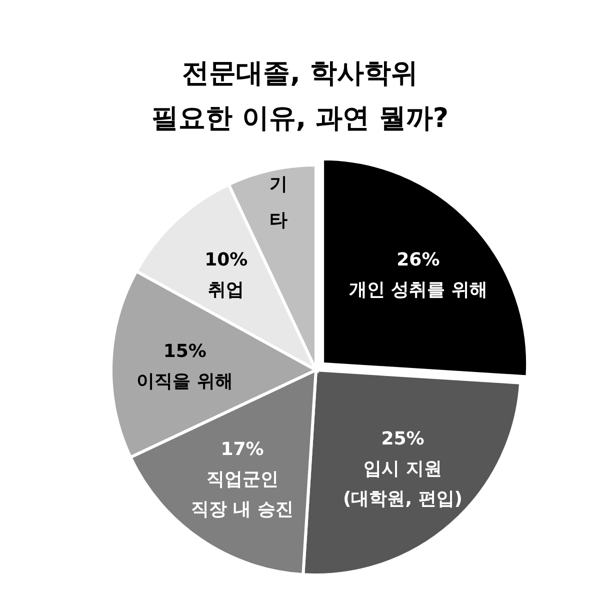 This screenshot has height=600, width=600. I want to click on slice-label: 기타, so click(278, 203).